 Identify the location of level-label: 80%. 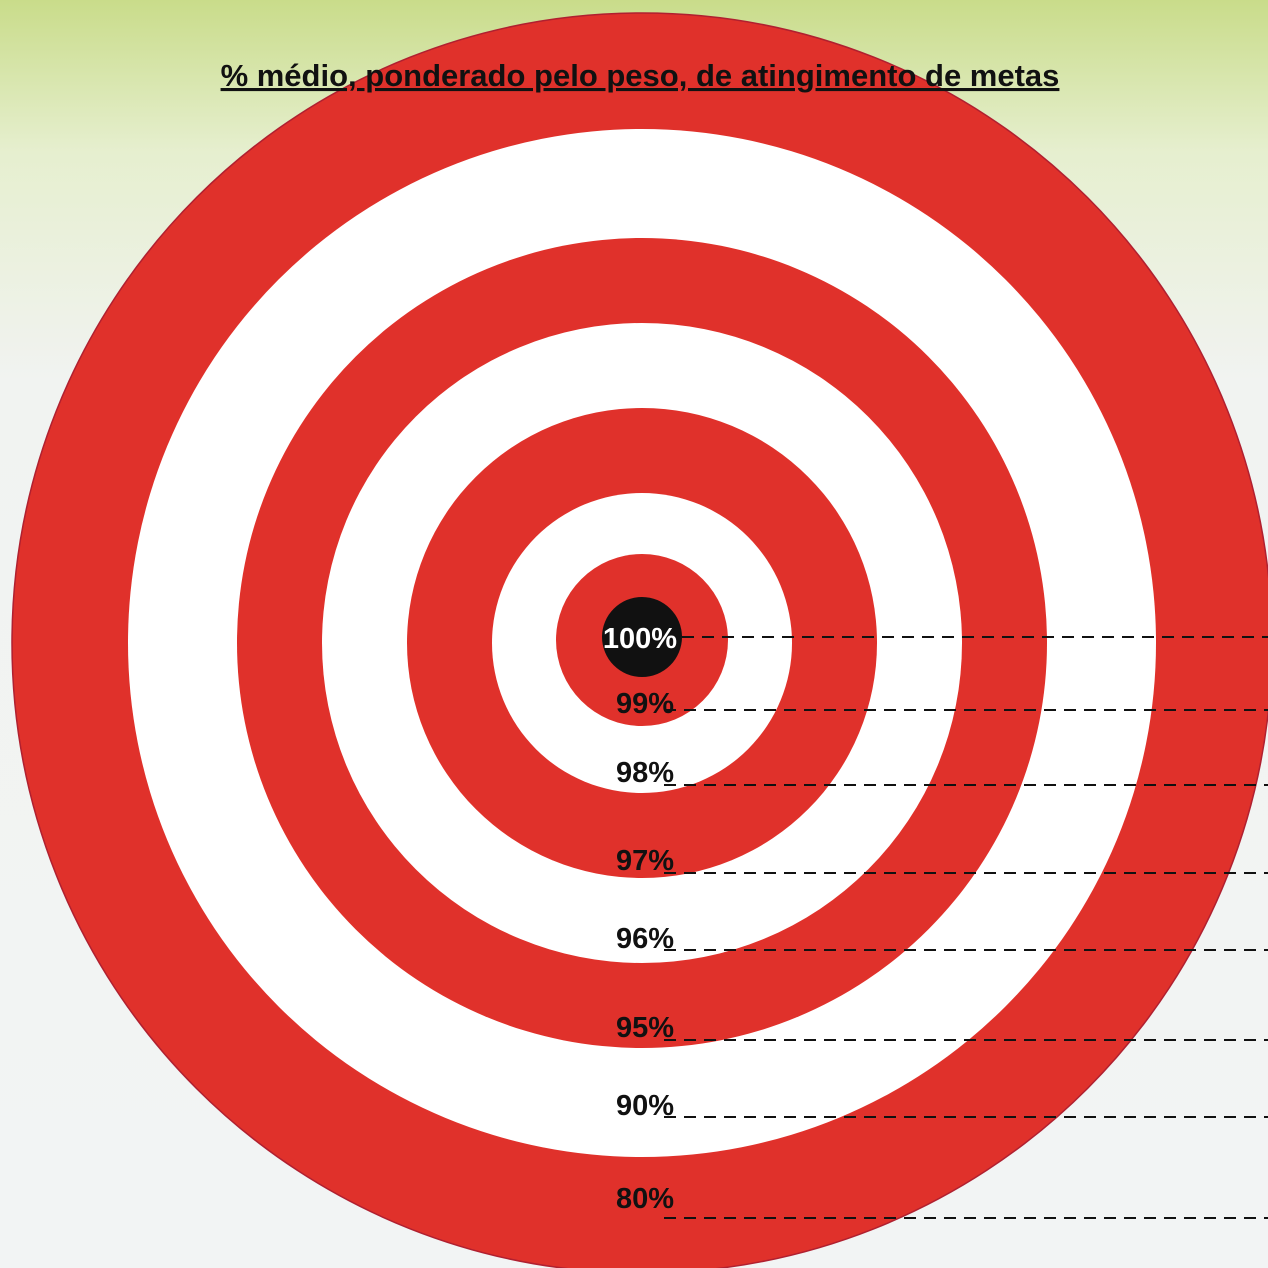
(645, 1199).